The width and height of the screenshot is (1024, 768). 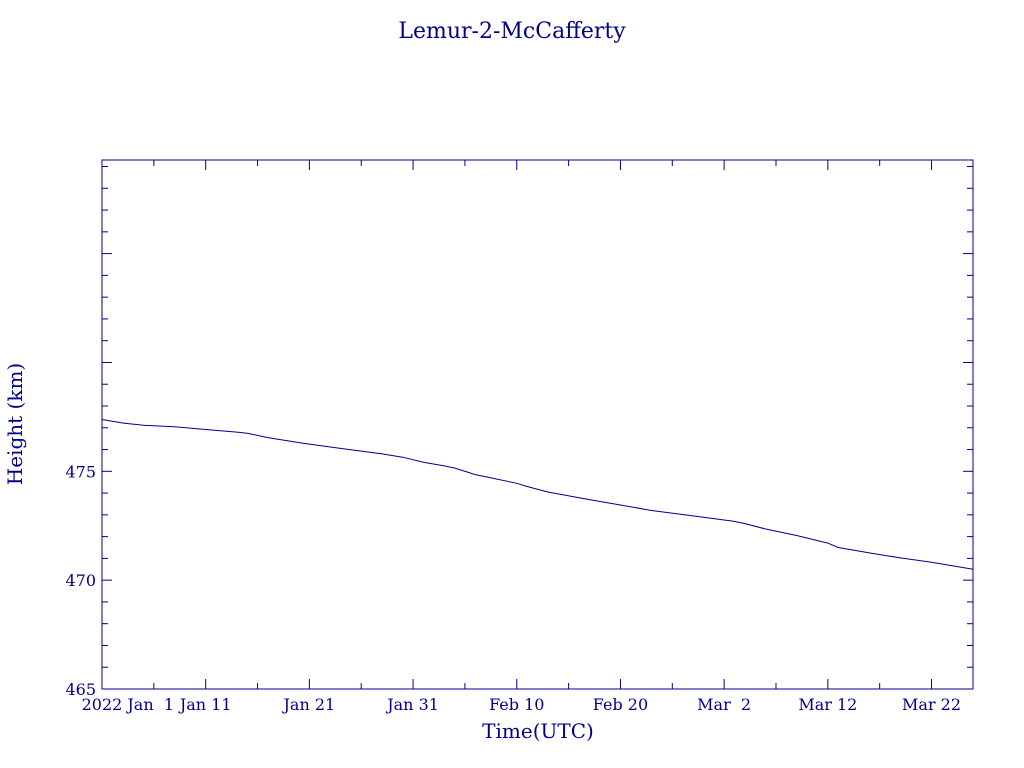 I want to click on y-tick-label: 465, so click(x=80, y=689).